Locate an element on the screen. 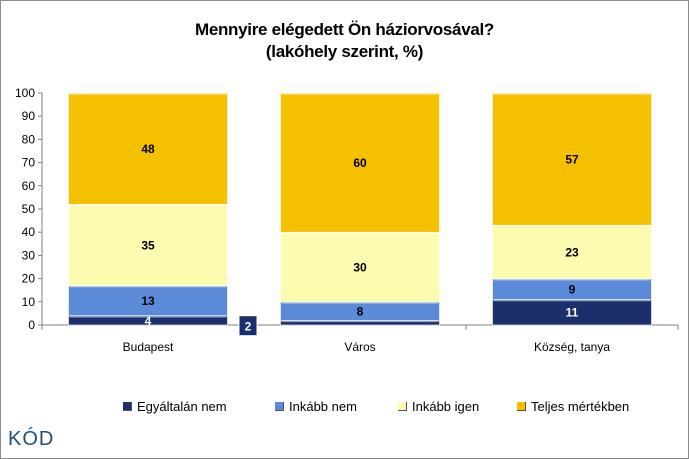 The image size is (689, 459). data-label: 35 is located at coordinates (148, 245).